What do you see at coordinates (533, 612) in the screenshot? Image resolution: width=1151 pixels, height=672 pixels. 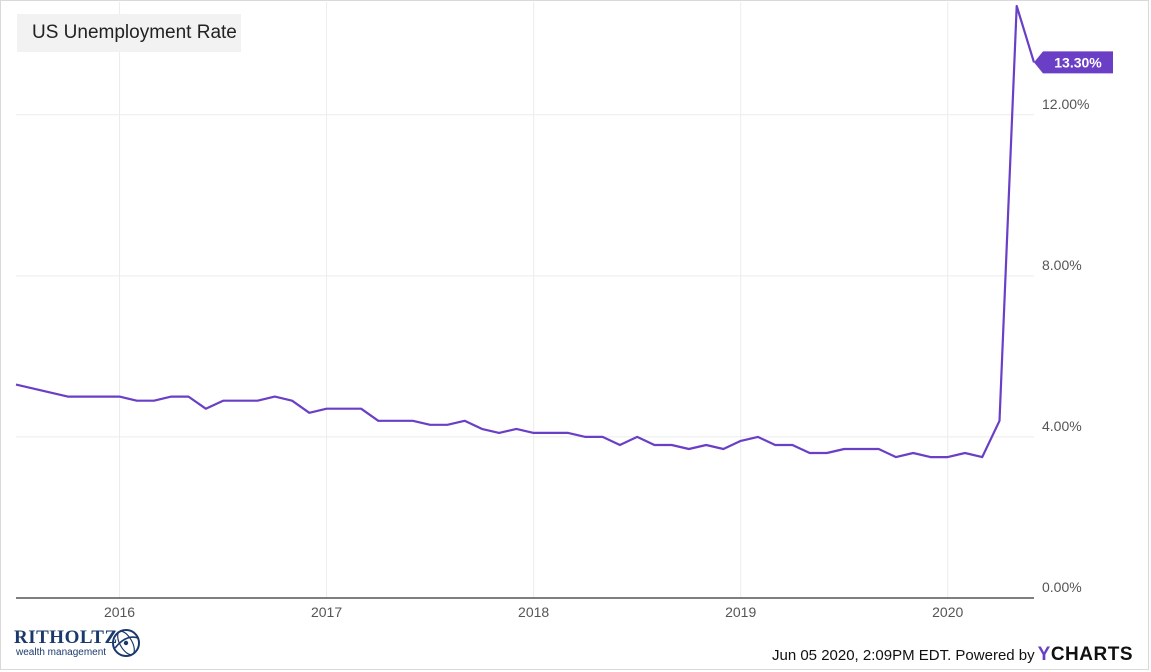 I see `x-tick-label-2018: 2018` at bounding box center [533, 612].